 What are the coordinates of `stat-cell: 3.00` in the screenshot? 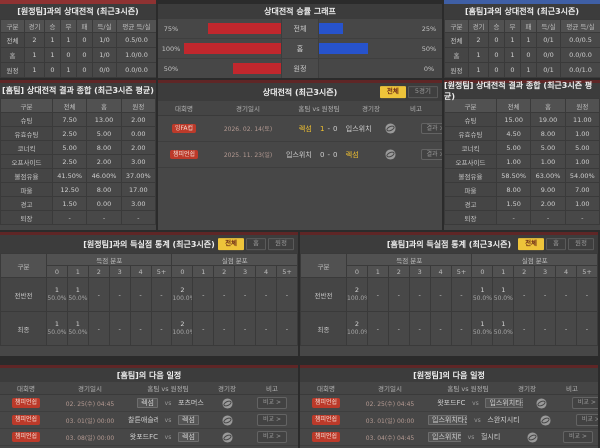 It's located at (138, 161).